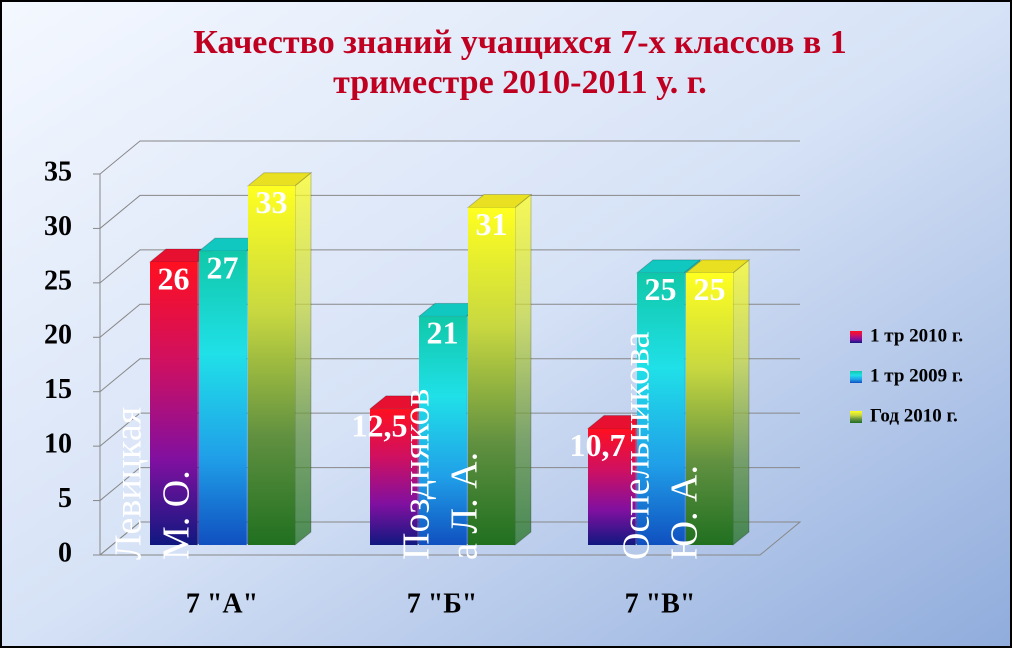 The width and height of the screenshot is (1012, 653). What do you see at coordinates (380, 425) in the screenshot?
I see `data-label: 12,5` at bounding box center [380, 425].